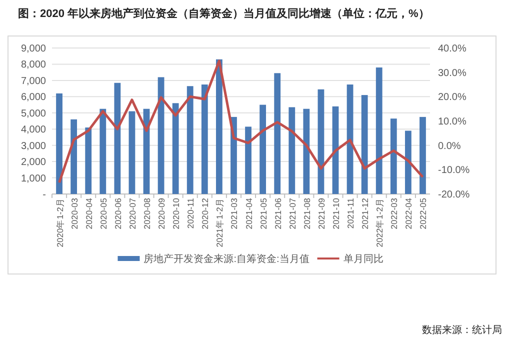 This screenshot has height=343, width=509. I want to click on x-tick-label: 2020-09, so click(161, 214).